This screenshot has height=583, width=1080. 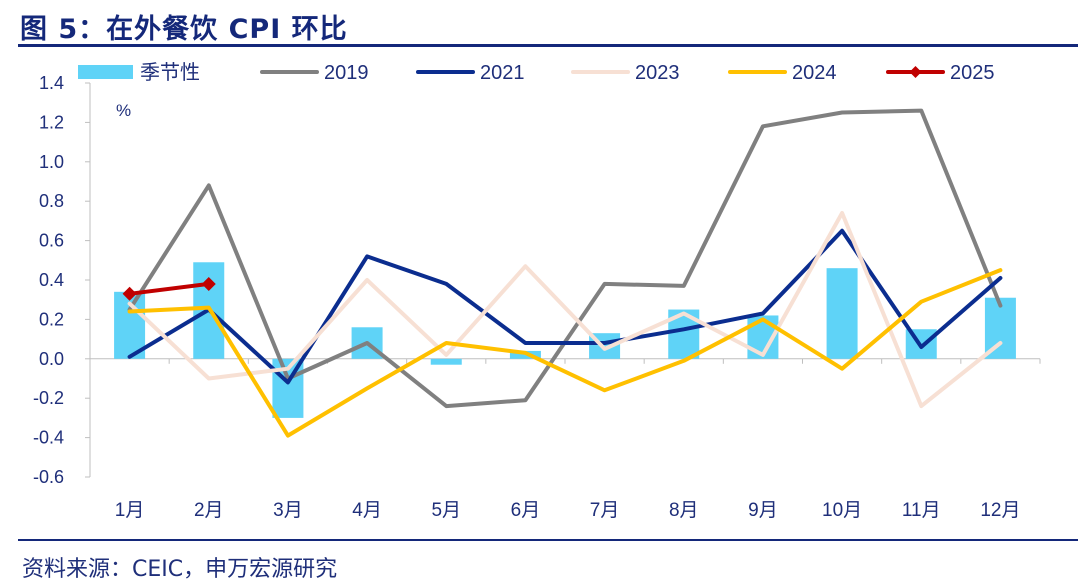 What do you see at coordinates (51, 280) in the screenshot?
I see `y-tick-label: 0.4` at bounding box center [51, 280].